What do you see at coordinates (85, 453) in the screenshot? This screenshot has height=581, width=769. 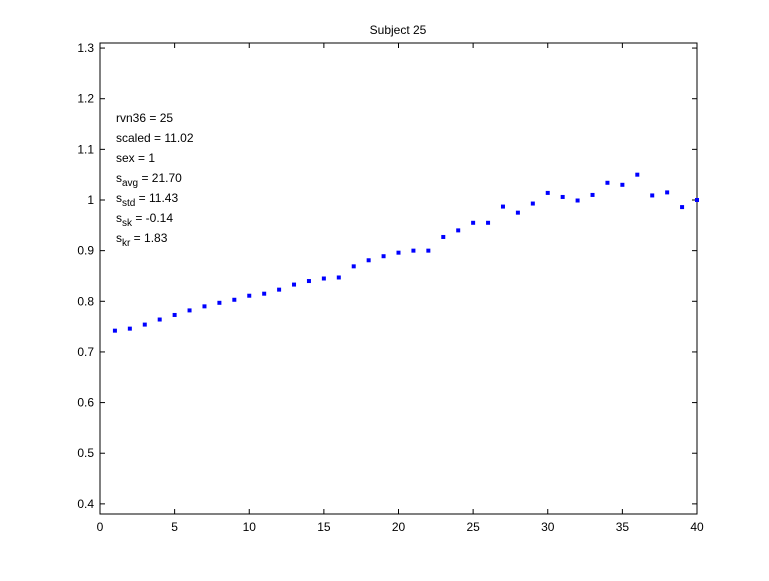 I see `y-tick-label: 0.5` at bounding box center [85, 453].